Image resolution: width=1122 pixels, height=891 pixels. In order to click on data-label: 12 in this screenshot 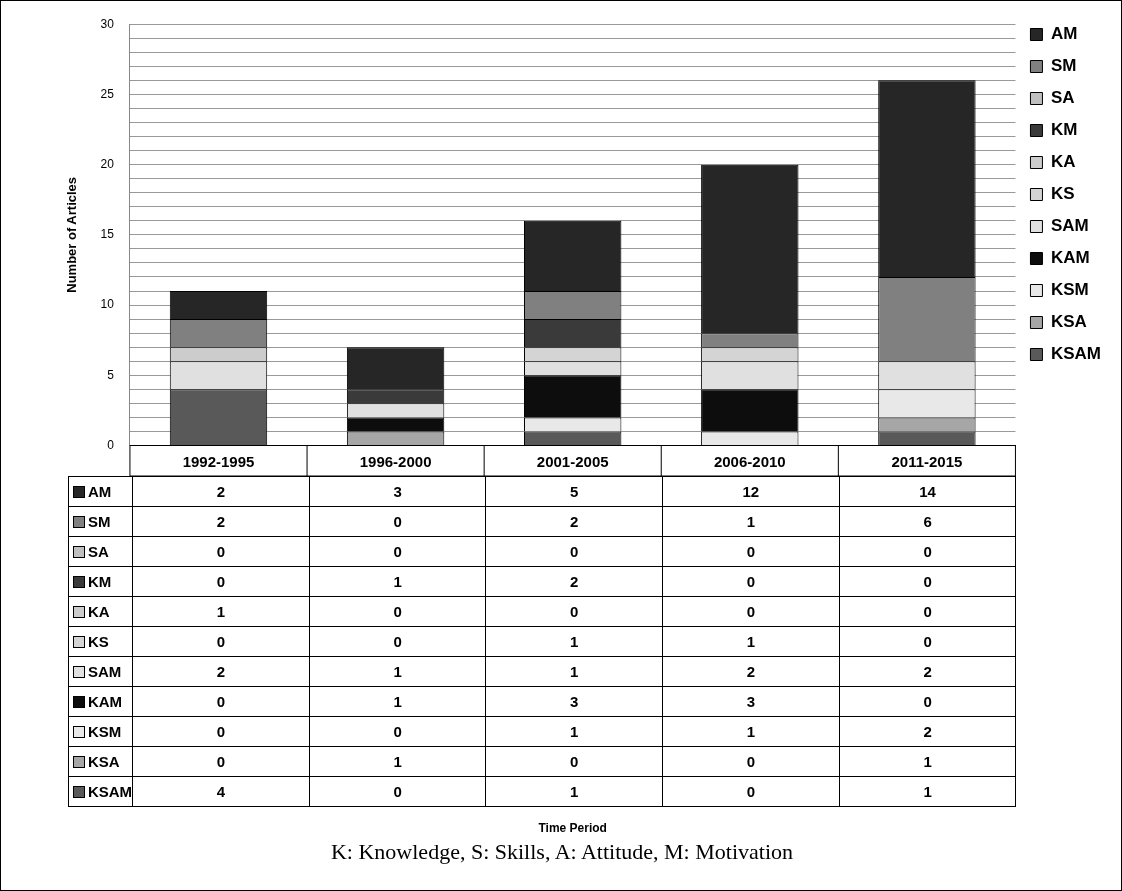, I will do `click(751, 491)`.